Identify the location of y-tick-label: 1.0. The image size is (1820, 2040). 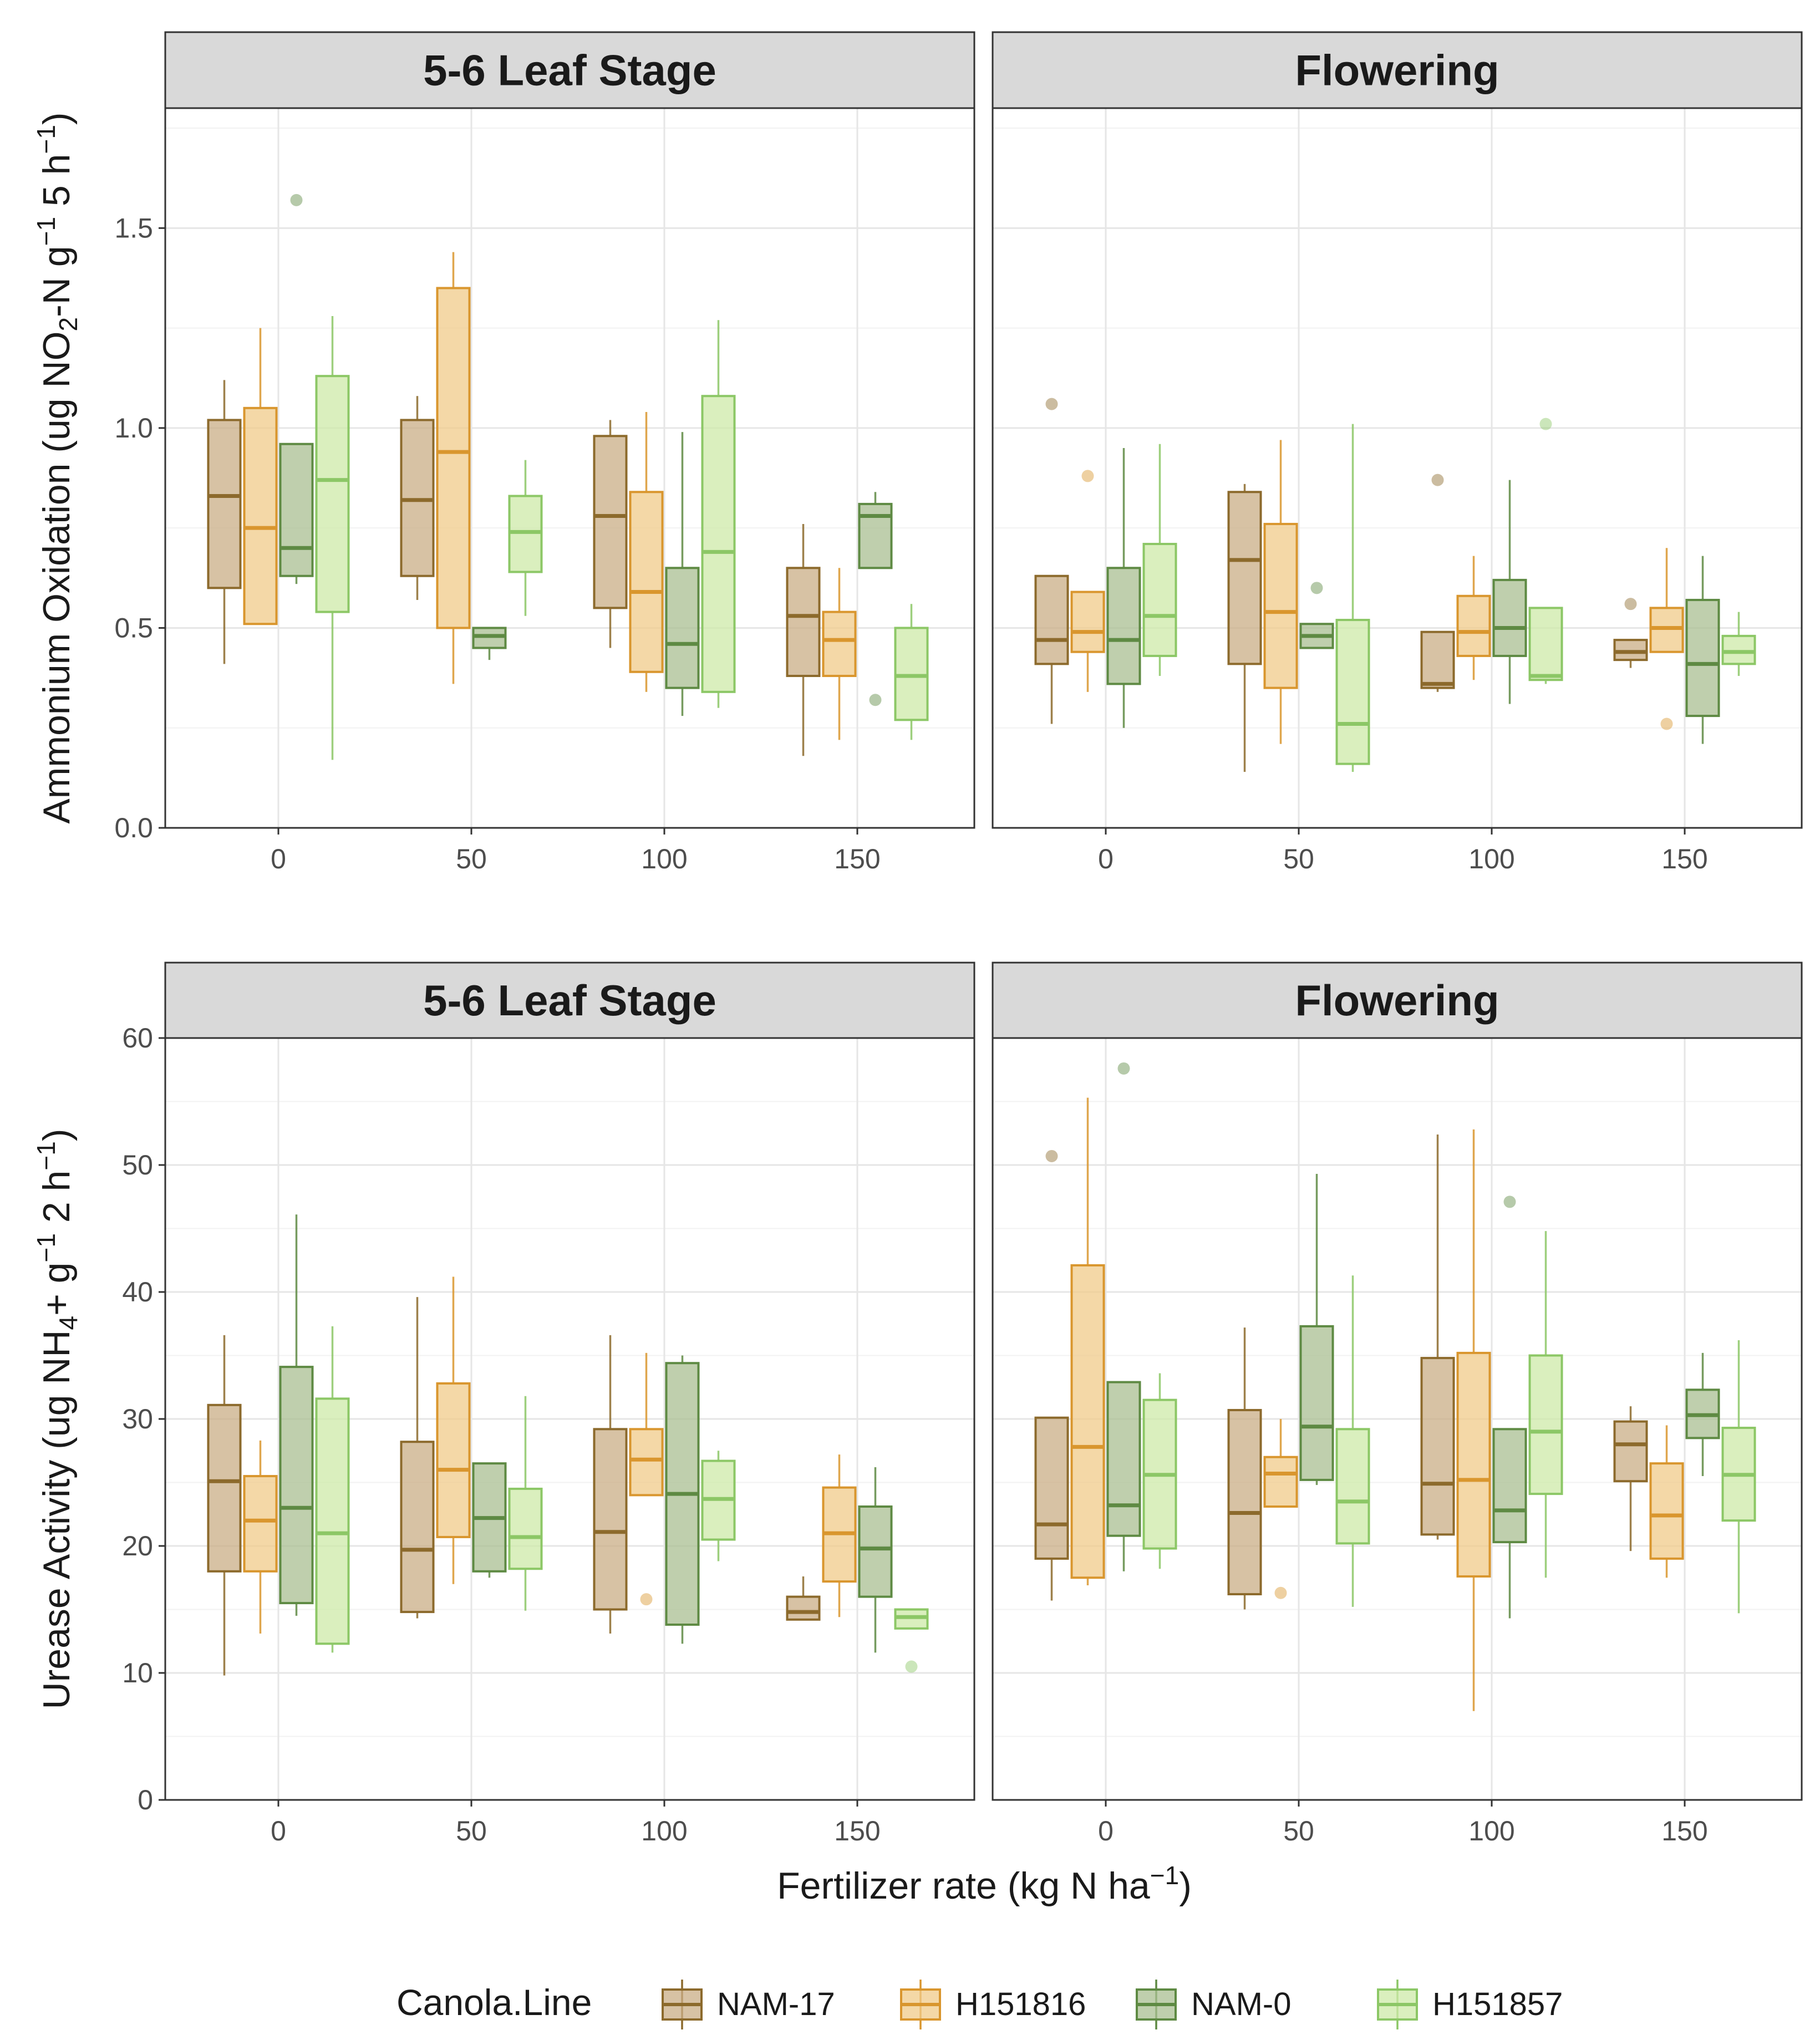
(133, 428).